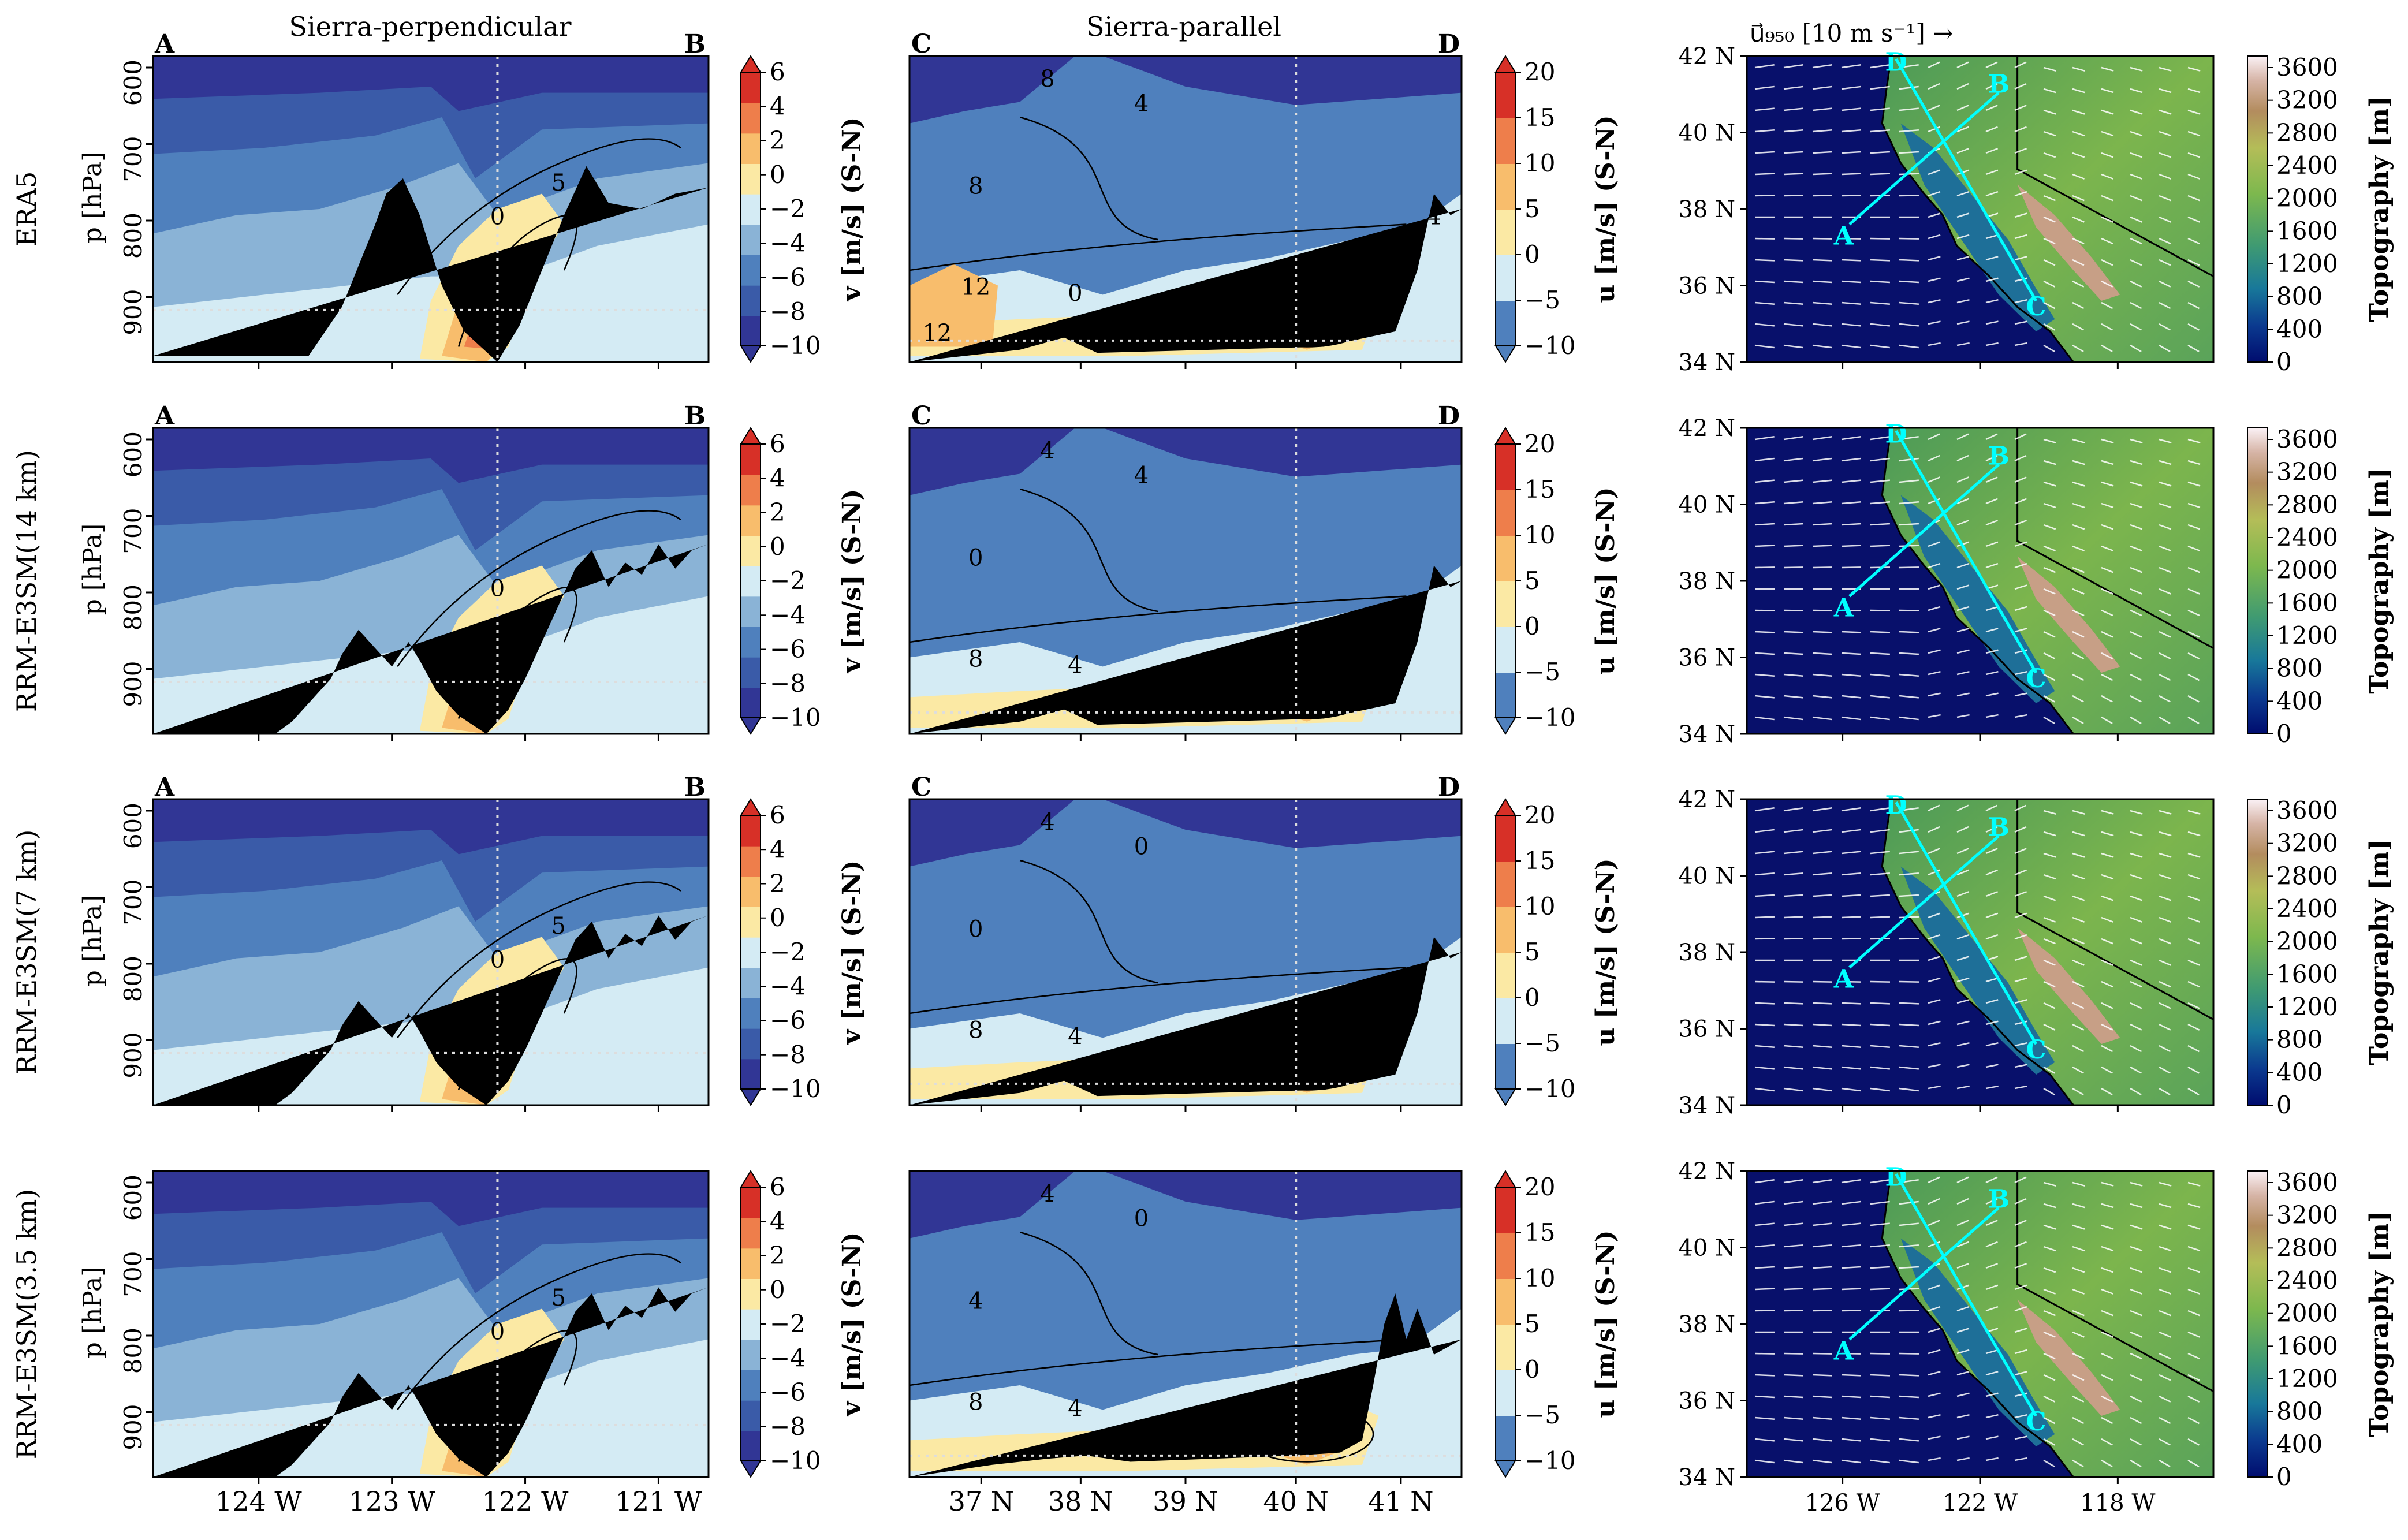 This screenshot has width=2408, height=1540. What do you see at coordinates (2299, 1444) in the screenshot?
I see `colorbar-tick-label: 400` at bounding box center [2299, 1444].